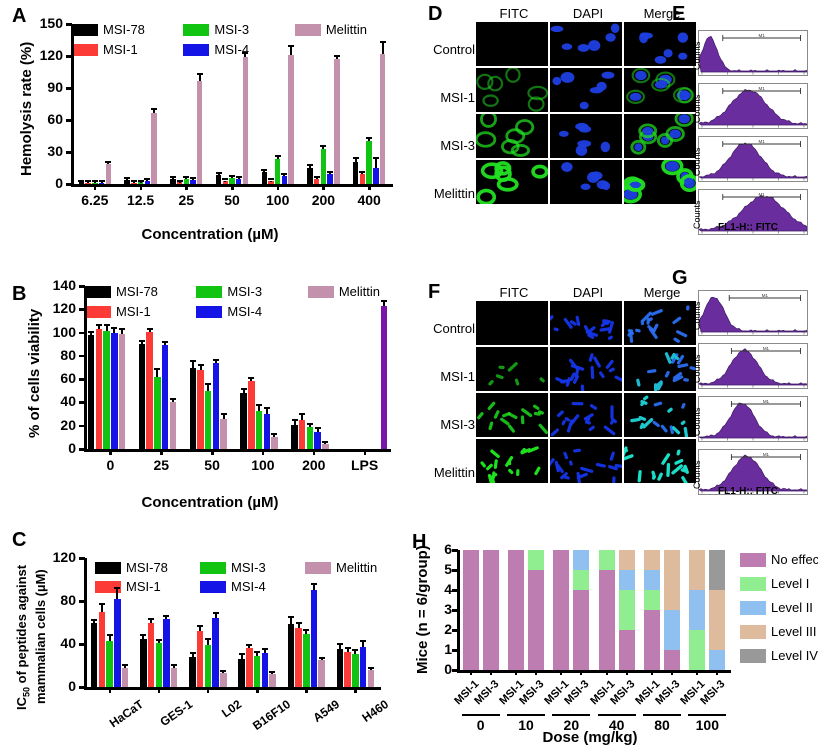  Describe the element at coordinates (134, 183) in the screenshot. I see `bar-msi-1-12.5` at that location.